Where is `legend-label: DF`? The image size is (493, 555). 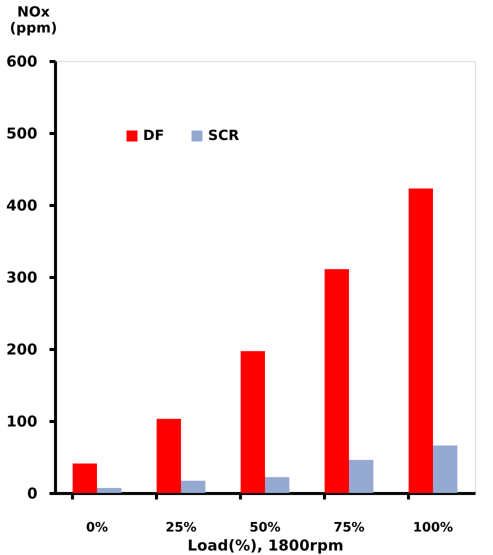
legend-label: DF is located at coordinates (153, 136).